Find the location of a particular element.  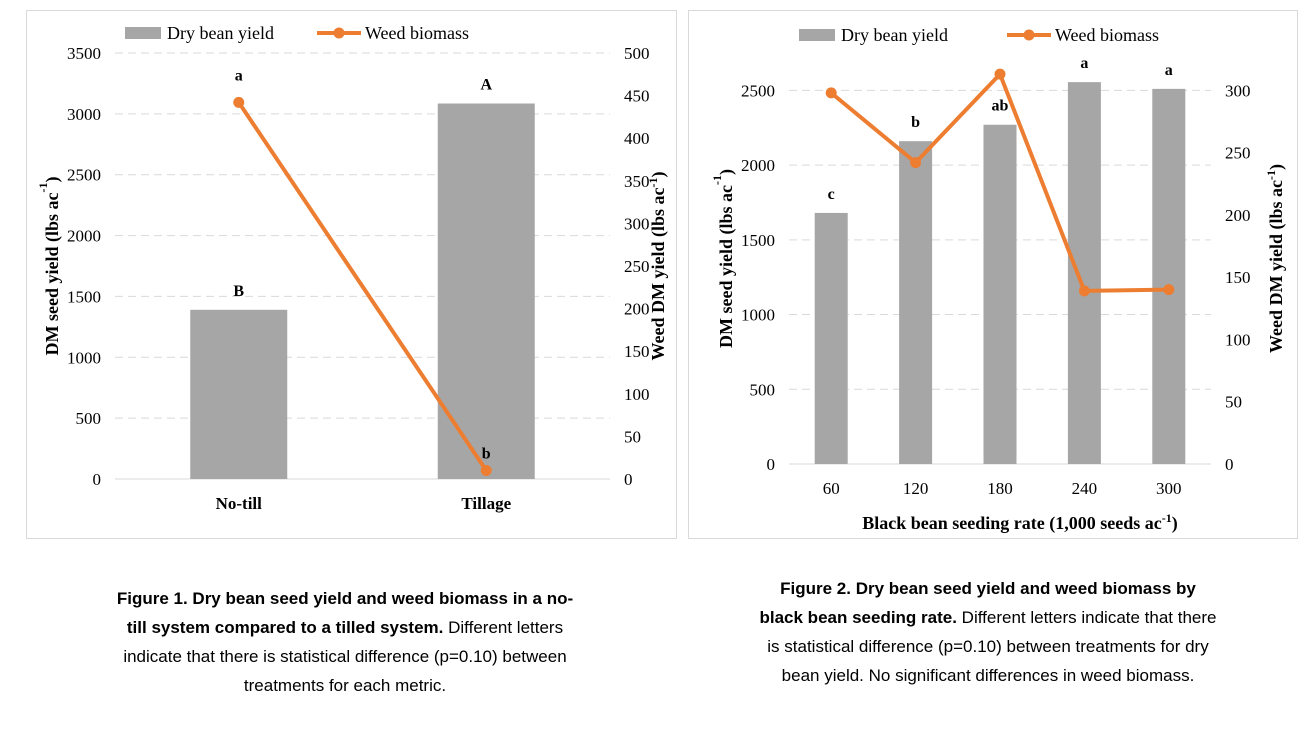

chart-1-y2-tick-label: 150 is located at coordinates (637, 351).